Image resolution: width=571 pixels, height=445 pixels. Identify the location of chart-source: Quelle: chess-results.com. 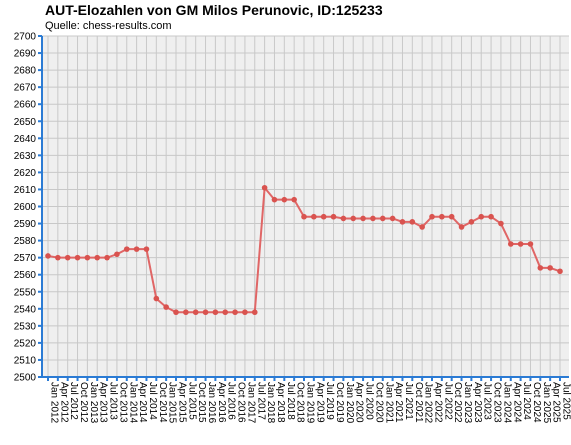
(108, 26).